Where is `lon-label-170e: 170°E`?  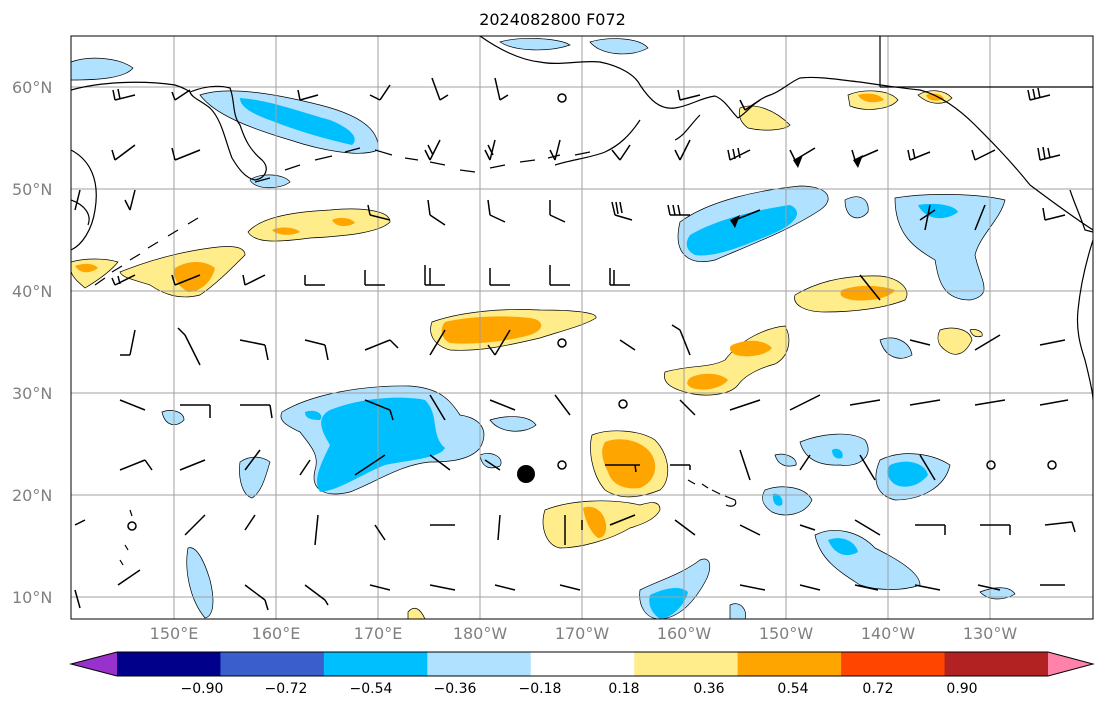
lon-label-170e: 170°E is located at coordinates (378, 633).